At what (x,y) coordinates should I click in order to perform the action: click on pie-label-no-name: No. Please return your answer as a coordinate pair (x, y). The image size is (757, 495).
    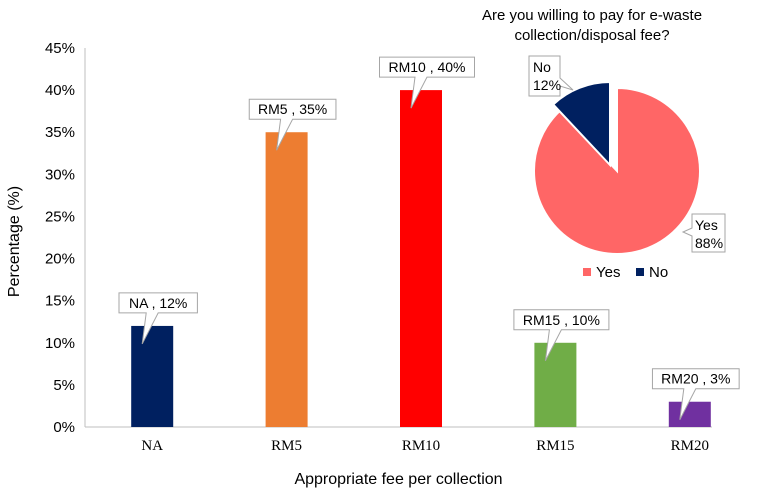
    Looking at the image, I should click on (542, 67).